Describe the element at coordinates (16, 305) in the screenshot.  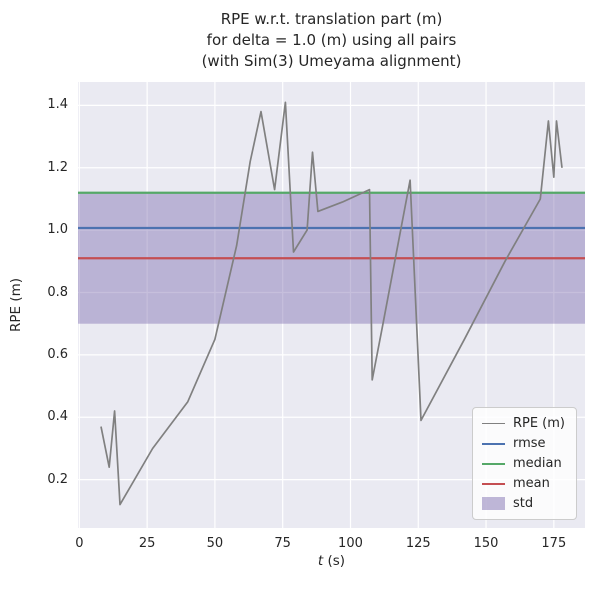
I see `y-axis-label: RPE (m)` at that location.